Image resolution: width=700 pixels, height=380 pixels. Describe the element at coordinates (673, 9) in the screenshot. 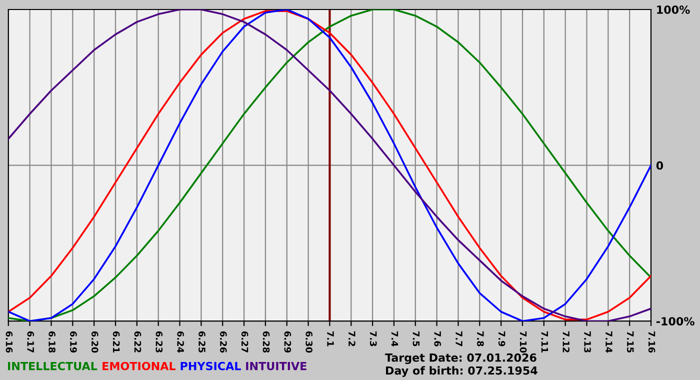

I see `y-tick-label: 100%` at that location.